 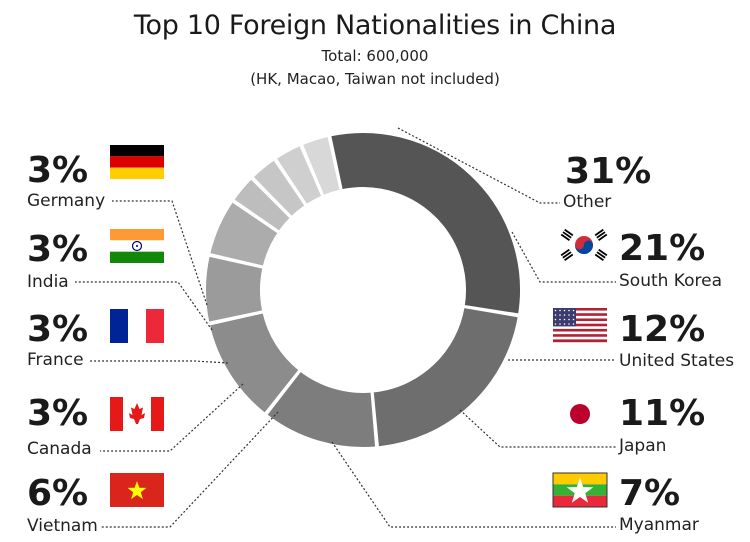 What do you see at coordinates (584, 245) in the screenshot?
I see `south-korea-flag-icon` at bounding box center [584, 245].